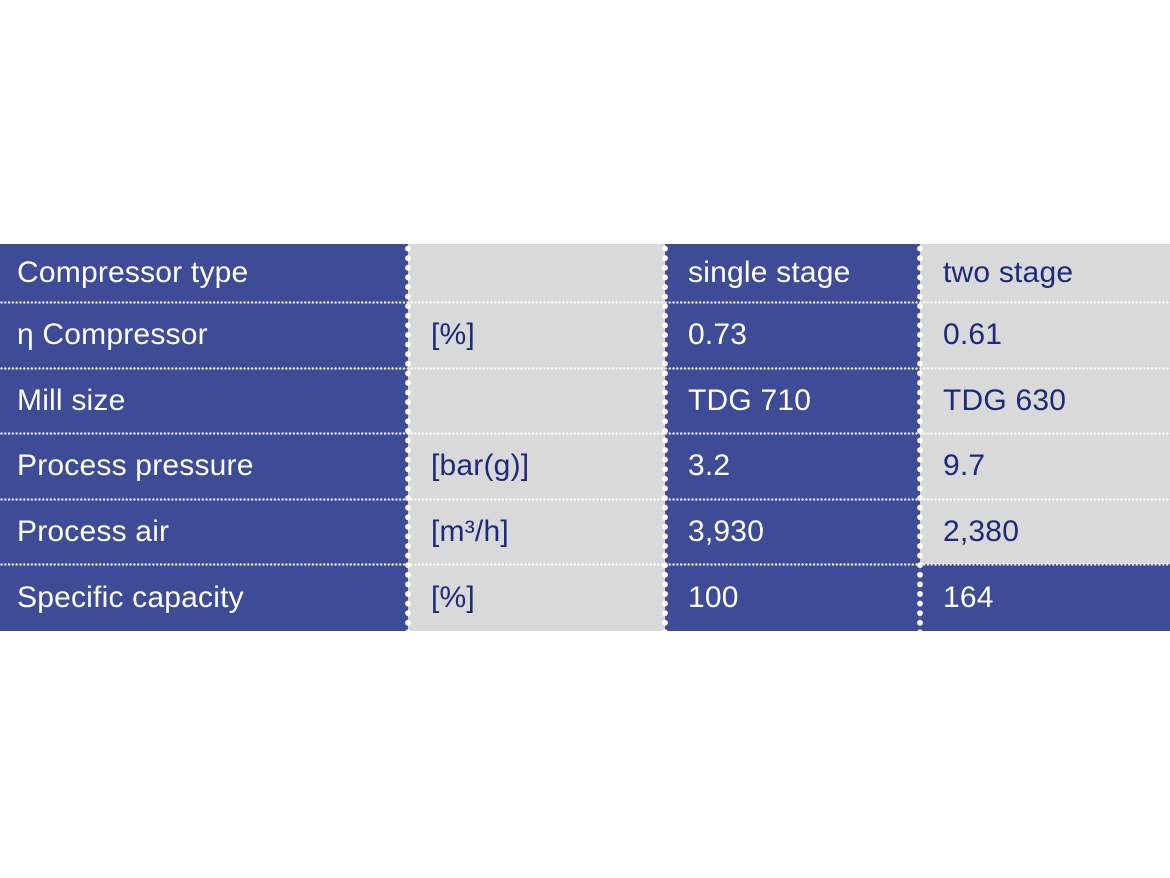 This screenshot has height=878, width=1170. What do you see at coordinates (1045, 273) in the screenshot?
I see `column-header-two-stage: two stage` at bounding box center [1045, 273].